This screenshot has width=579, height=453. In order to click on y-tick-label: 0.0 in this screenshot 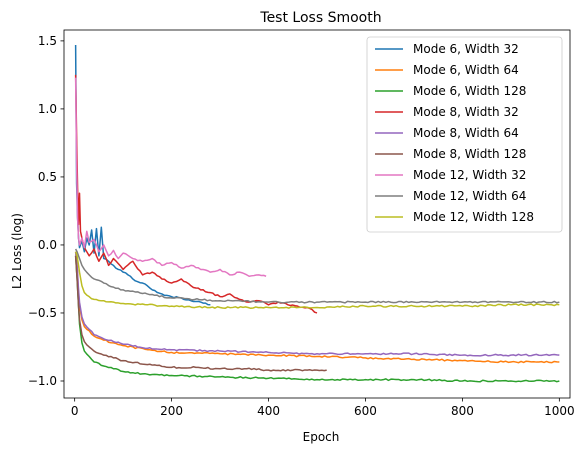, I will do `click(47, 245)`.